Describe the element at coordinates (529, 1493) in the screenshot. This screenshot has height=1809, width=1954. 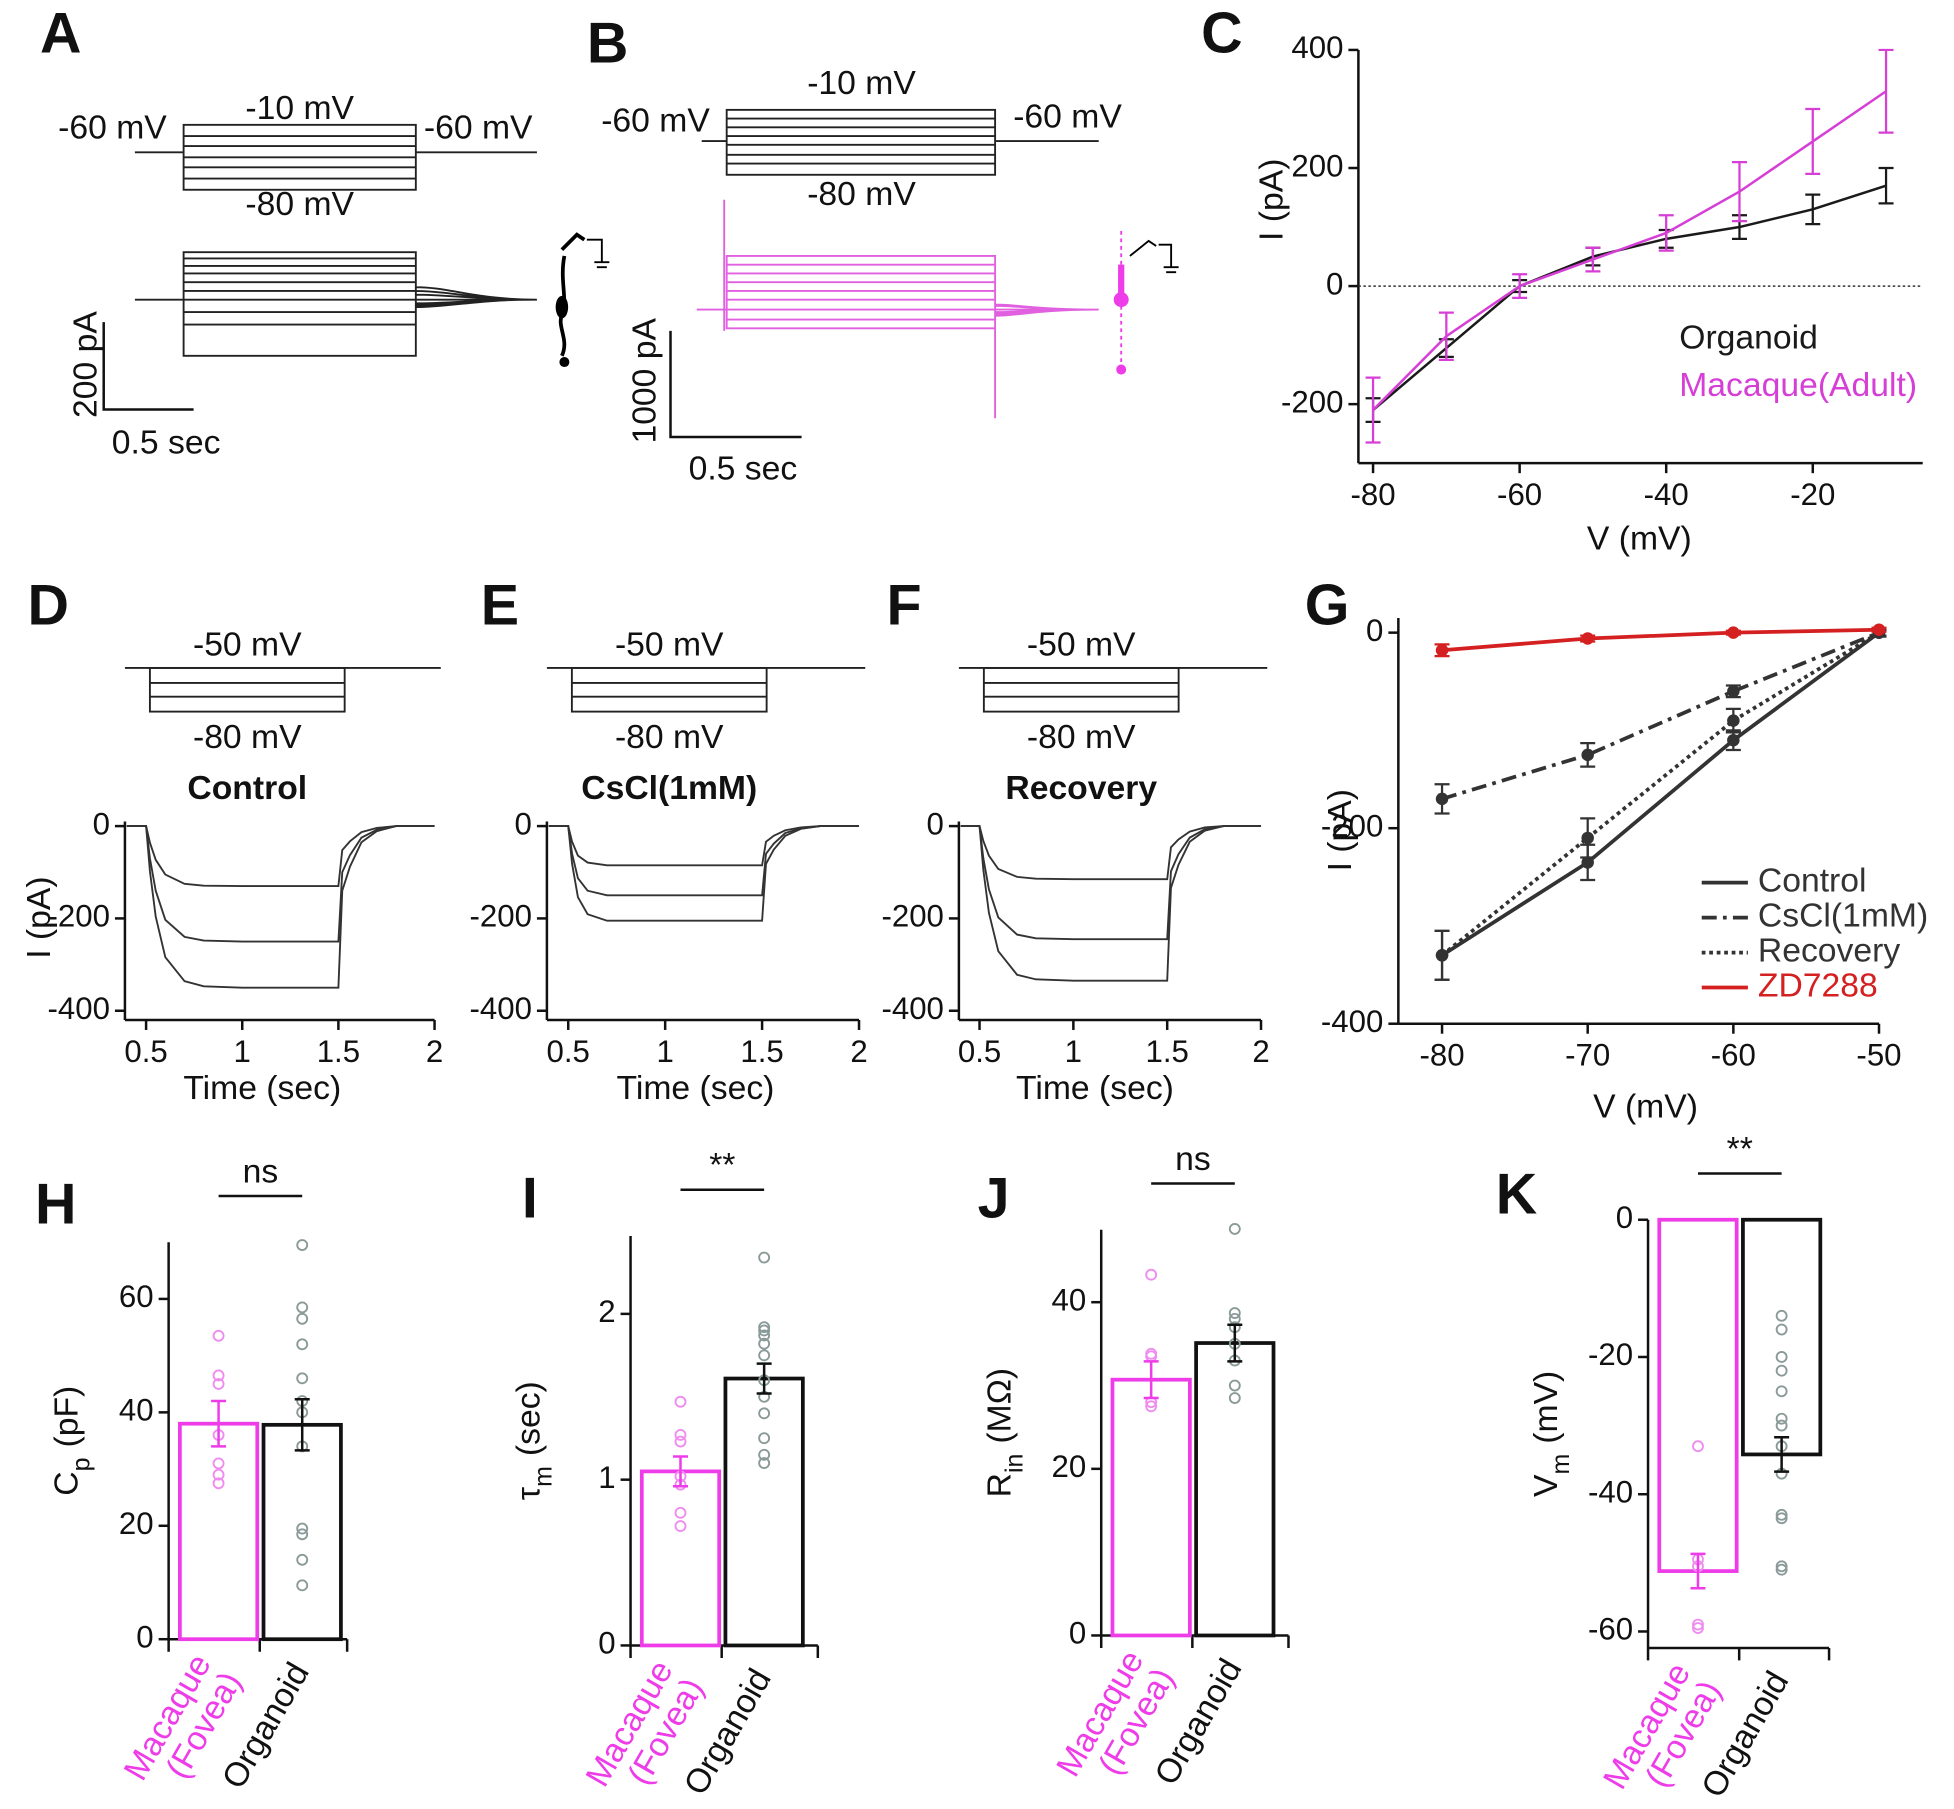
I see `y-axis-label-symbol: τ` at that location.